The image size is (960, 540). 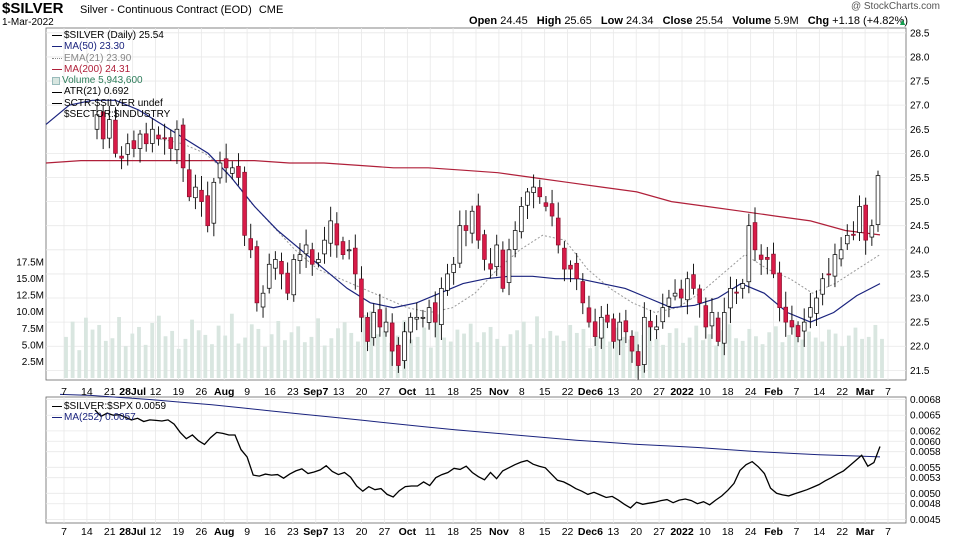 I want to click on legend-text: MA(200) 24.31, so click(x=97, y=69).